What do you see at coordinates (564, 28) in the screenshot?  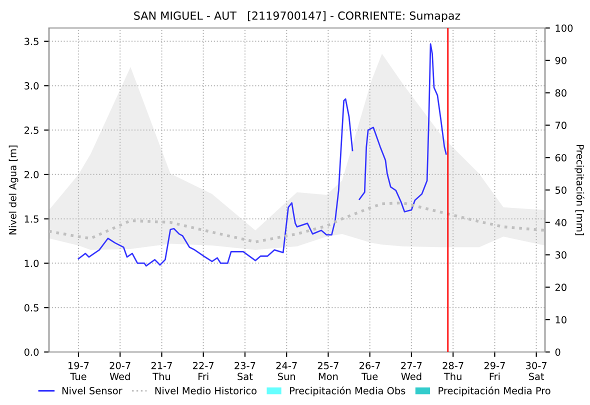 I see `y2-tick-label: 100` at bounding box center [564, 28].